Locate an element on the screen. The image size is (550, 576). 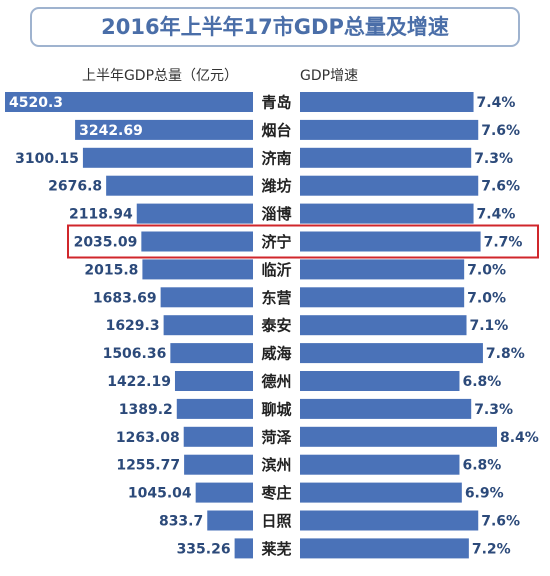
growth-label: 7.7% is located at coordinates (503, 243).